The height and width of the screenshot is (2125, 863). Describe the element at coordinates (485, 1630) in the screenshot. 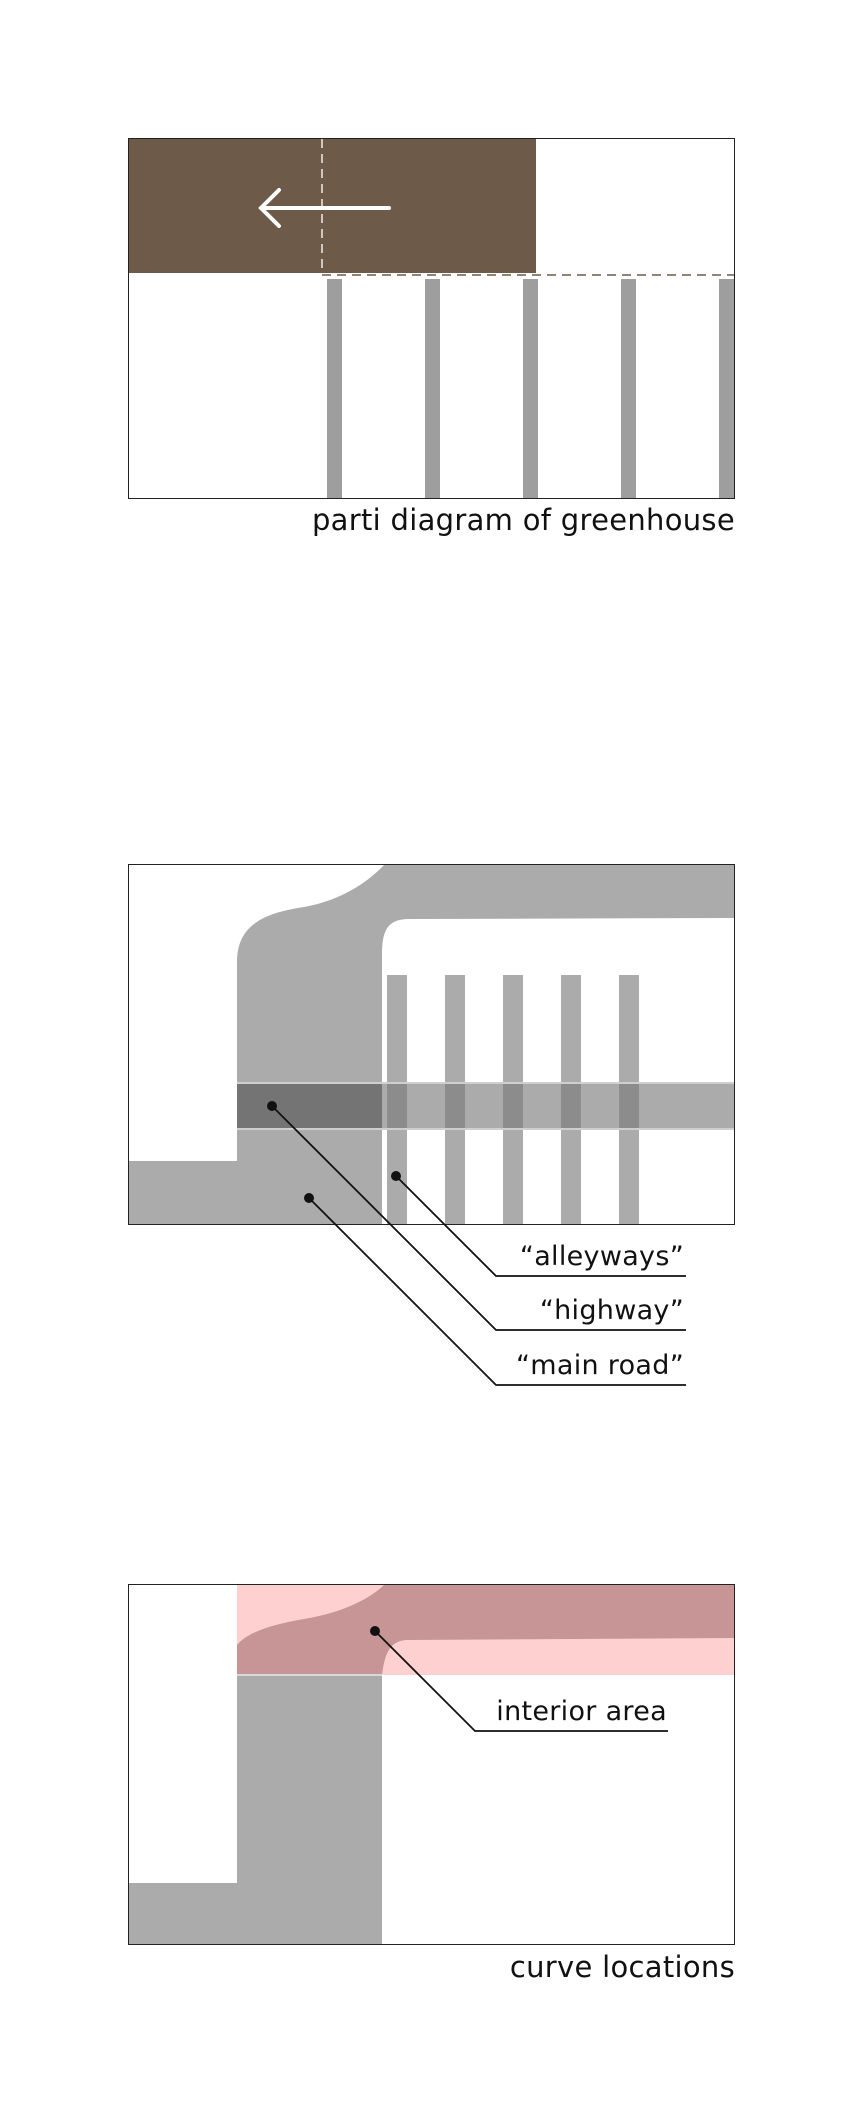

I see `curved-road-overlay` at that location.